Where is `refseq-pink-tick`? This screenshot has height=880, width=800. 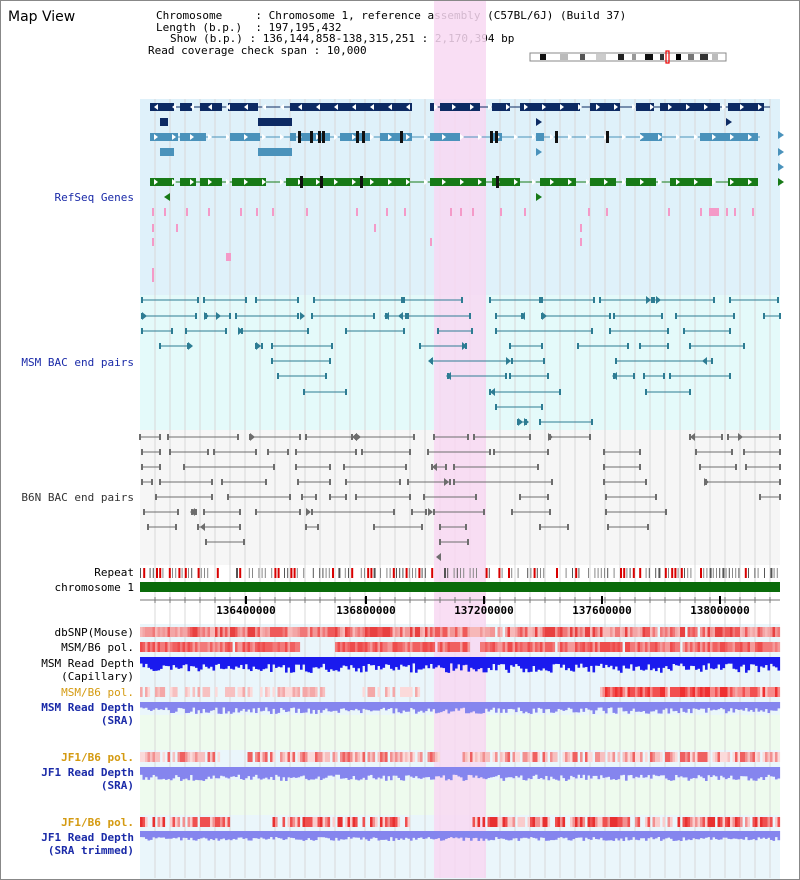
refseq-pink-tick is located at coordinates (589, 212).